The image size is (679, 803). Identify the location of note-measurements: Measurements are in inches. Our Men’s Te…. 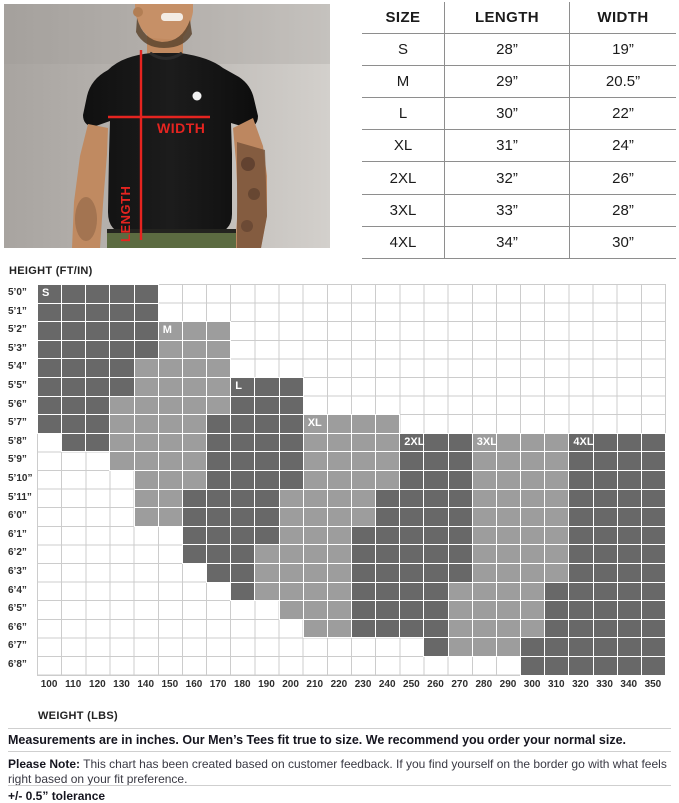
(317, 740).